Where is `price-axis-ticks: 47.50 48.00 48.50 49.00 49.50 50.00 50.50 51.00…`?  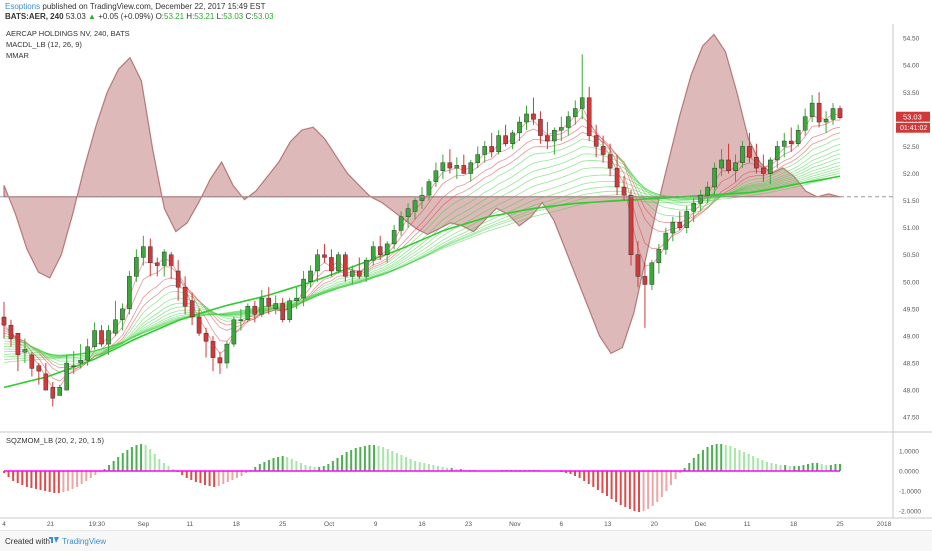 price-axis-ticks: 47.50 48.00 48.50 49.00 49.50 50.00 50.50 51.00… is located at coordinates (911, 229).